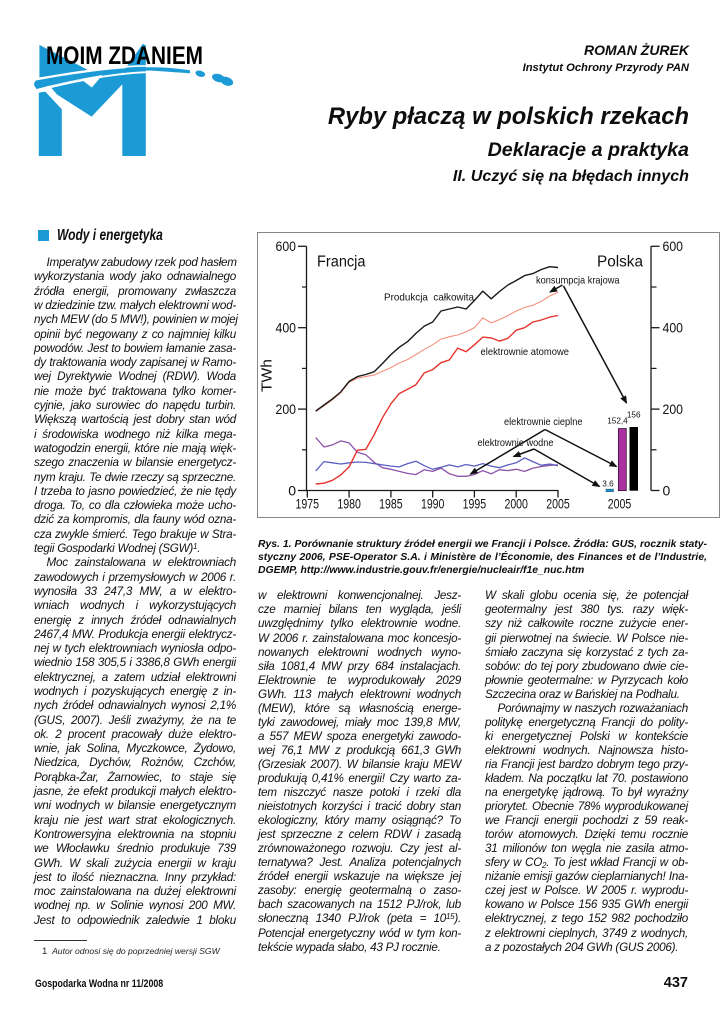 The width and height of the screenshot is (724, 1024). I want to click on svg-text: 2000, so click(516, 504).